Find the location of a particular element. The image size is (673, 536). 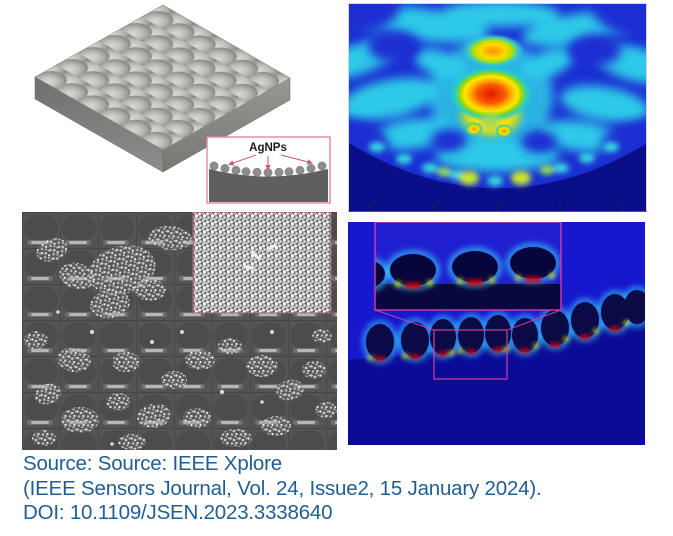

agnps-label: AgNPs is located at coordinates (268, 148).